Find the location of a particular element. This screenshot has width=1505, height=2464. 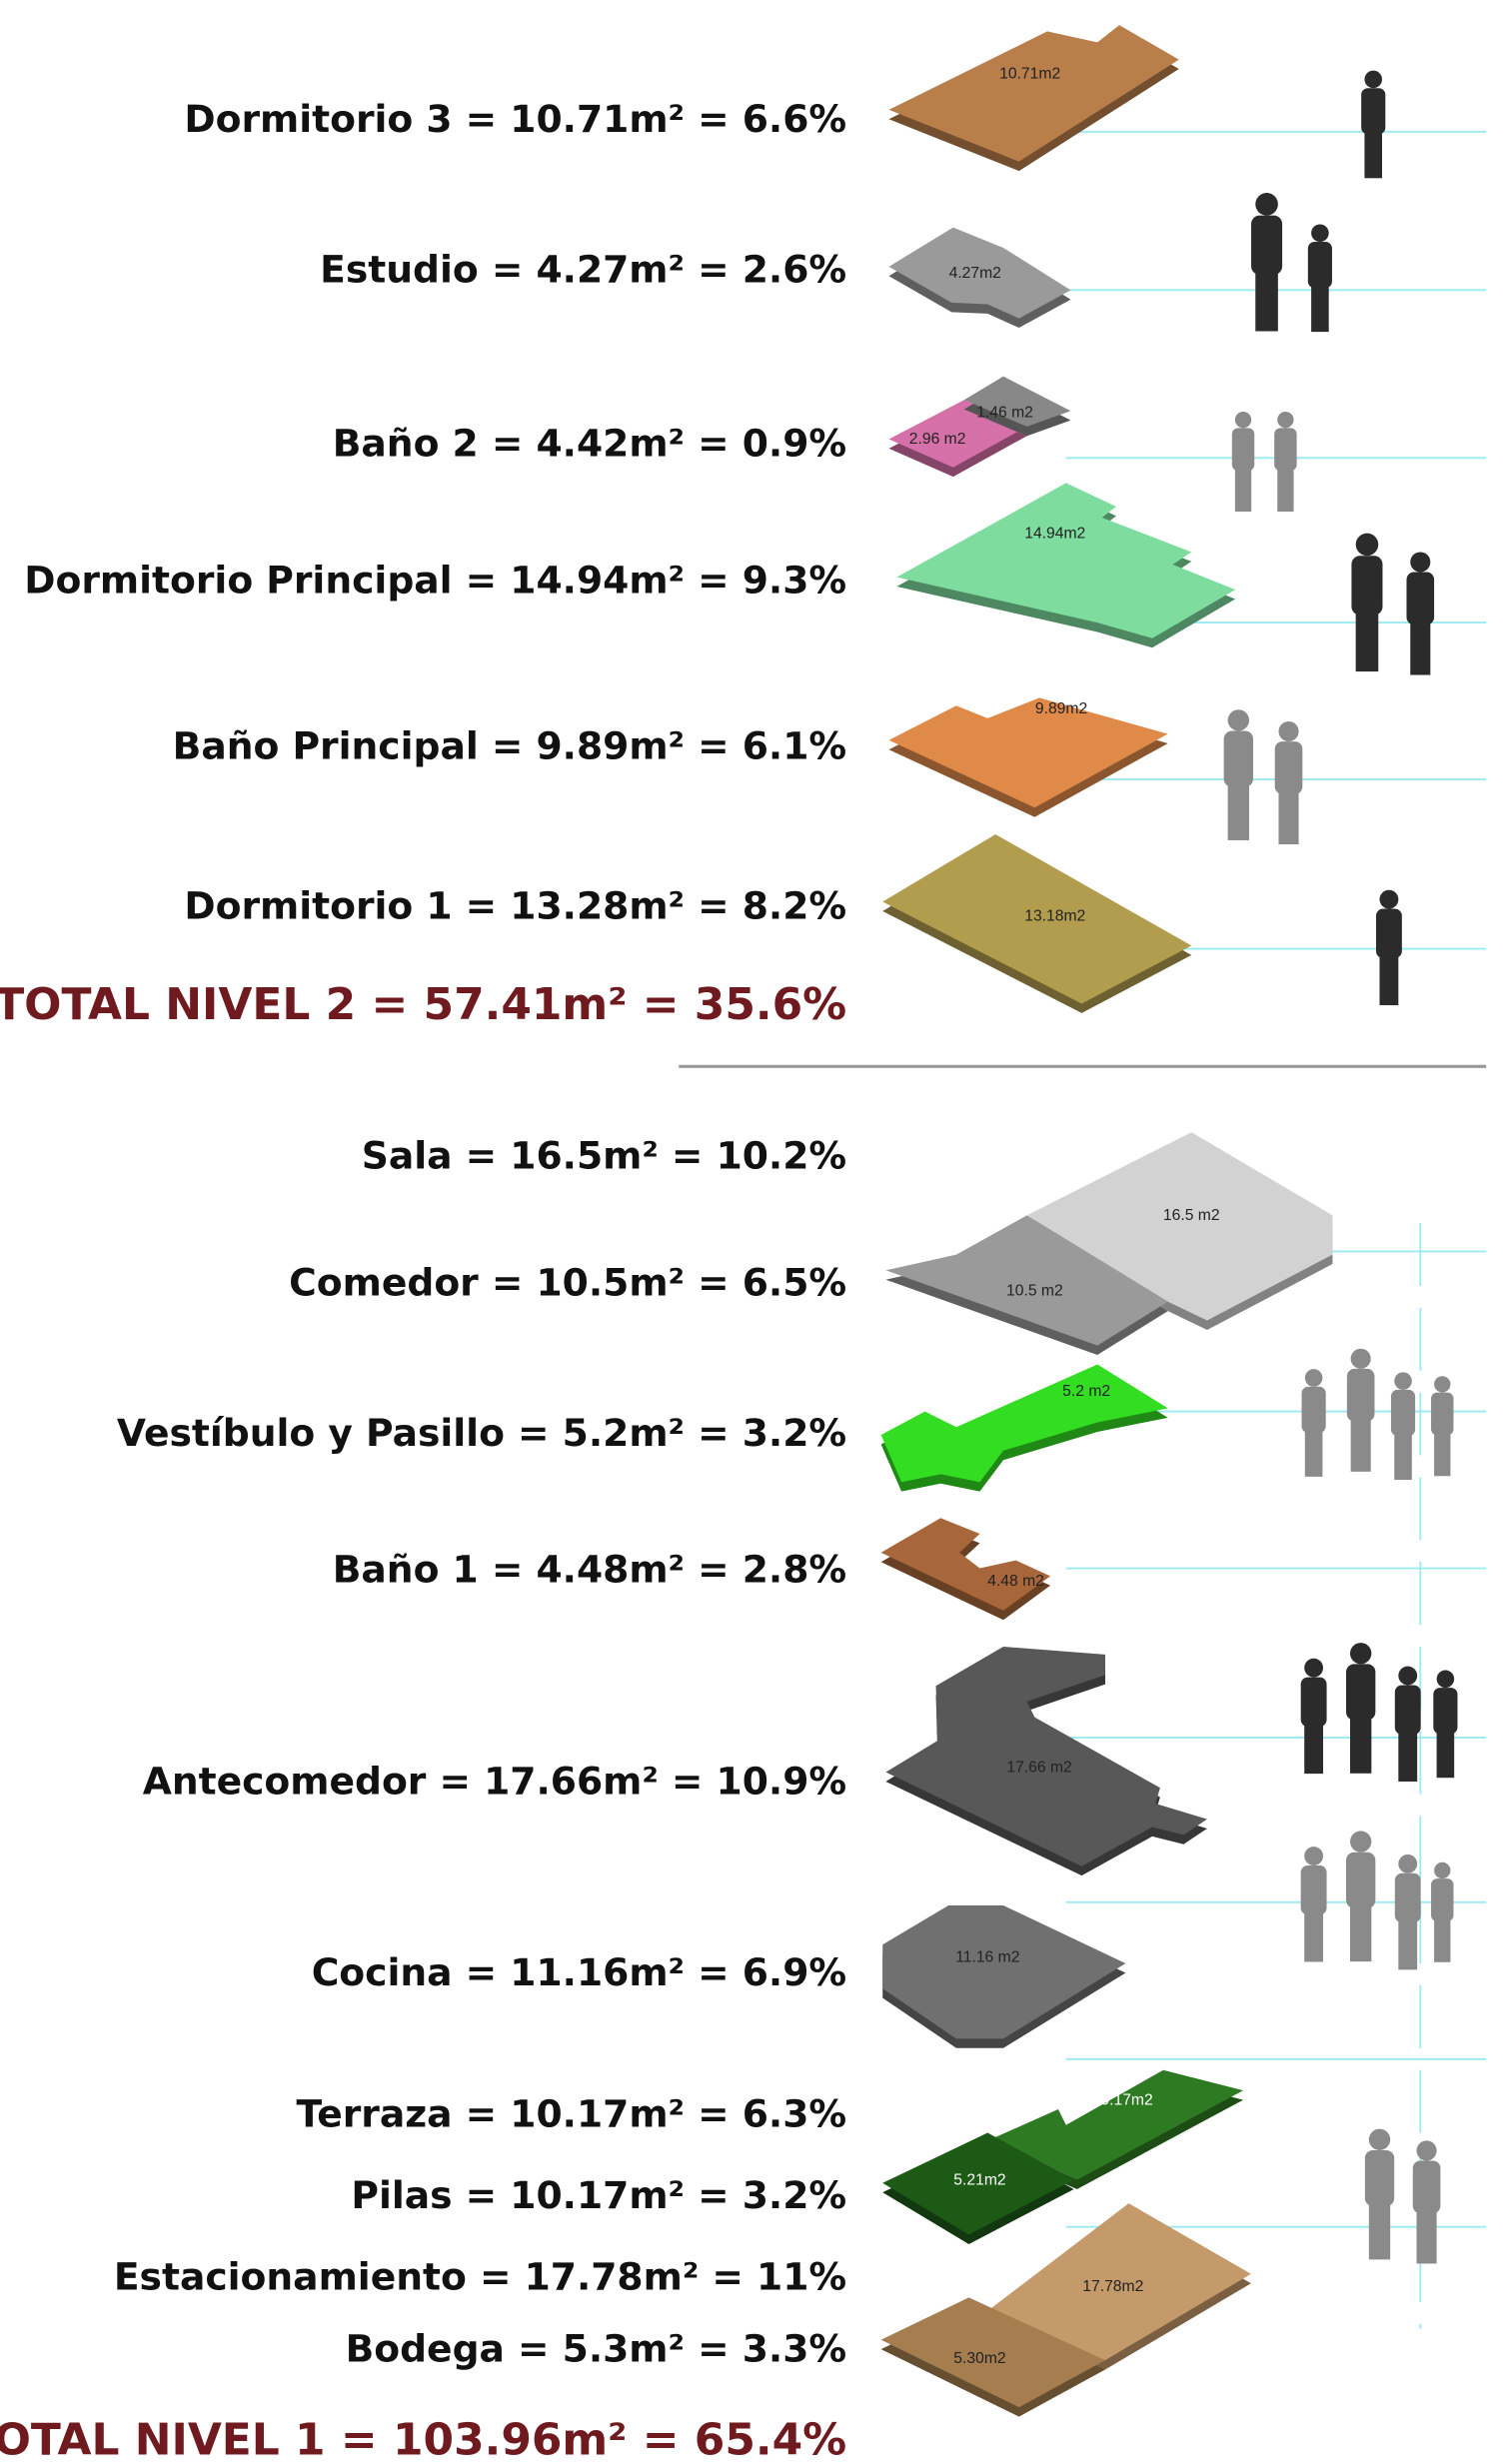

area-tag: 5.2 m2 is located at coordinates (1086, 1391).